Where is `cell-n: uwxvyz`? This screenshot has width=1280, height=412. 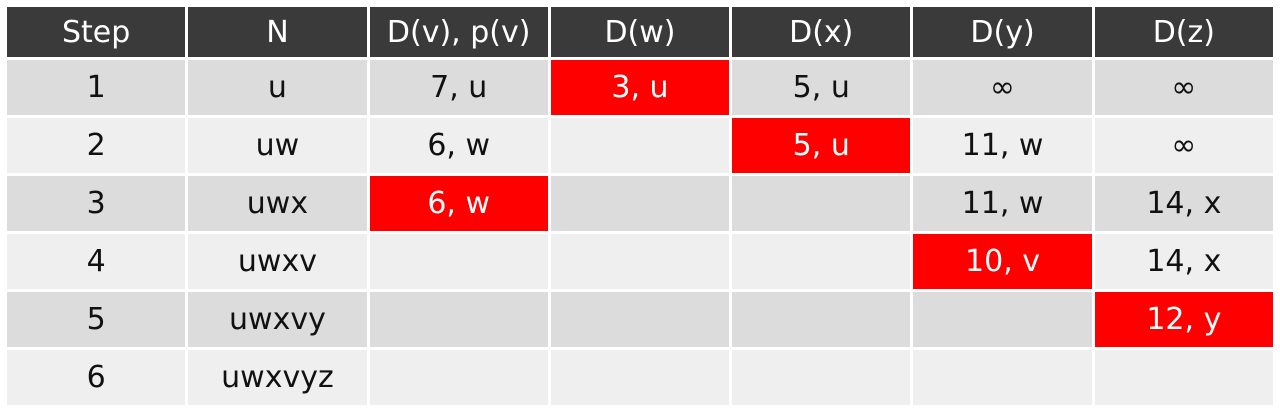
cell-n: uwxvyz is located at coordinates (277, 377).